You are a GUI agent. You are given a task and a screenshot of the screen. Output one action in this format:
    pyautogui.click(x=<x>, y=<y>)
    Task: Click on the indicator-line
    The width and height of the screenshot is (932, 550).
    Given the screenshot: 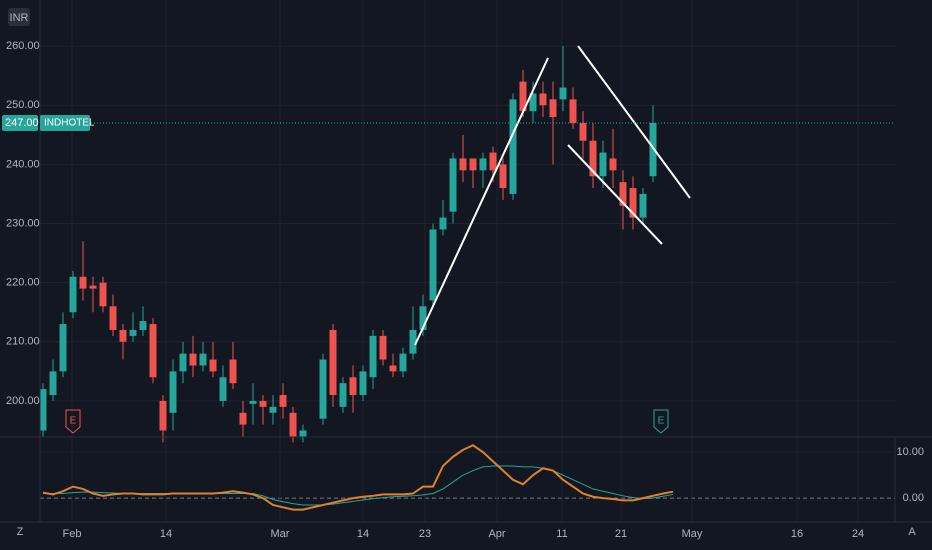 What is the action you would take?
    pyautogui.click(x=358, y=477)
    